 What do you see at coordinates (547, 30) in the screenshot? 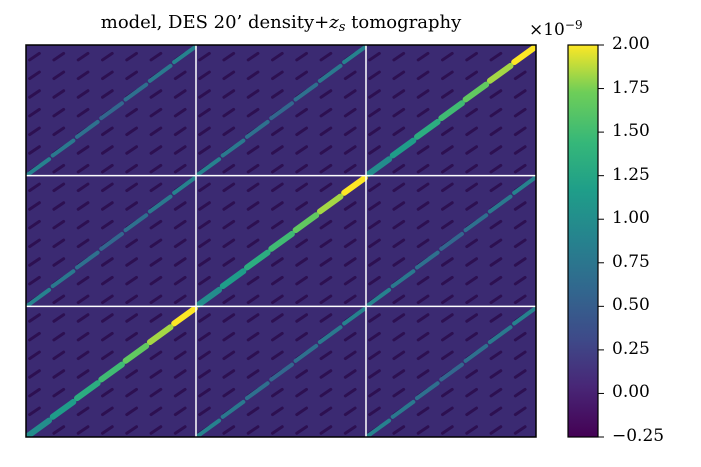
I see `colorbar-exponent-base: ×10` at bounding box center [547, 30].